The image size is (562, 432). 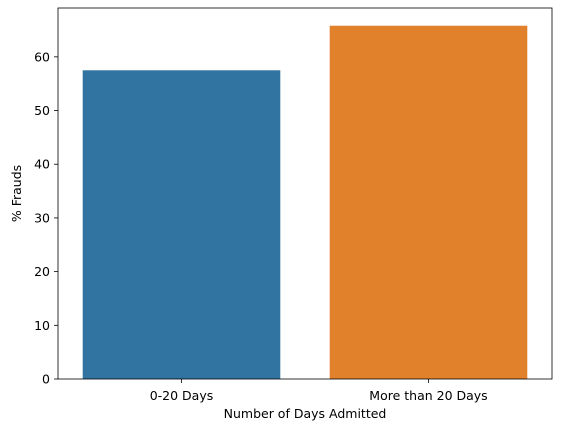 What do you see at coordinates (16, 193) in the screenshot?
I see `y-axis-label: % Frauds` at bounding box center [16, 193].